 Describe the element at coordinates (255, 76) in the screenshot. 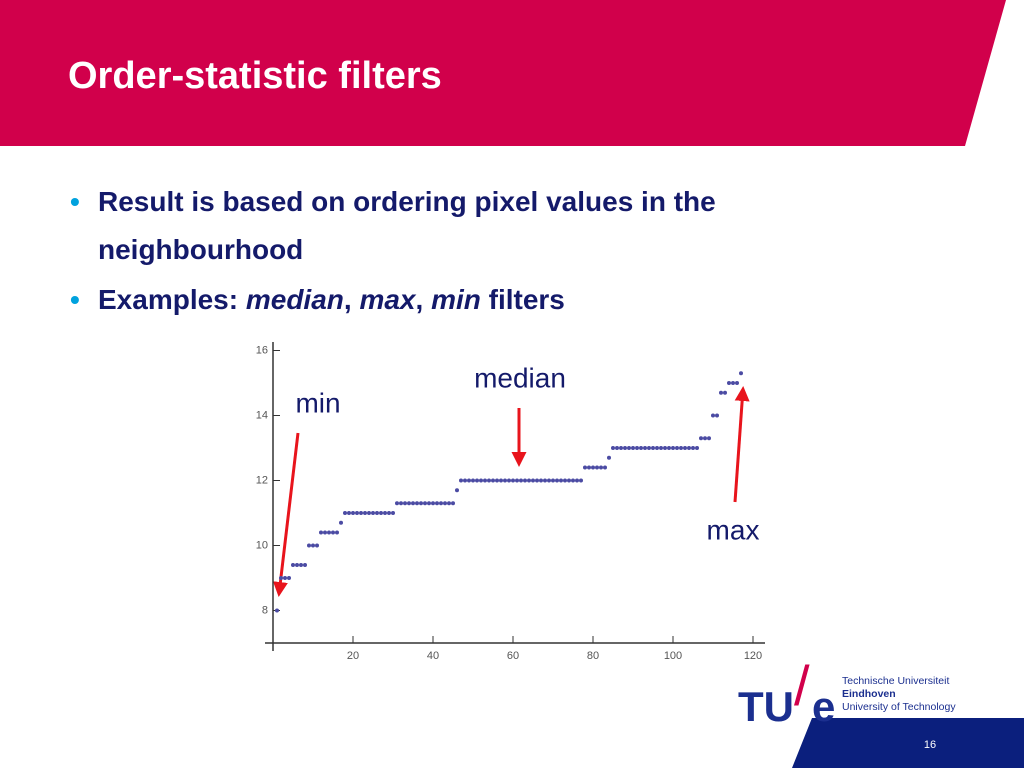

I see `slide-title: Order-statistic filters` at that location.